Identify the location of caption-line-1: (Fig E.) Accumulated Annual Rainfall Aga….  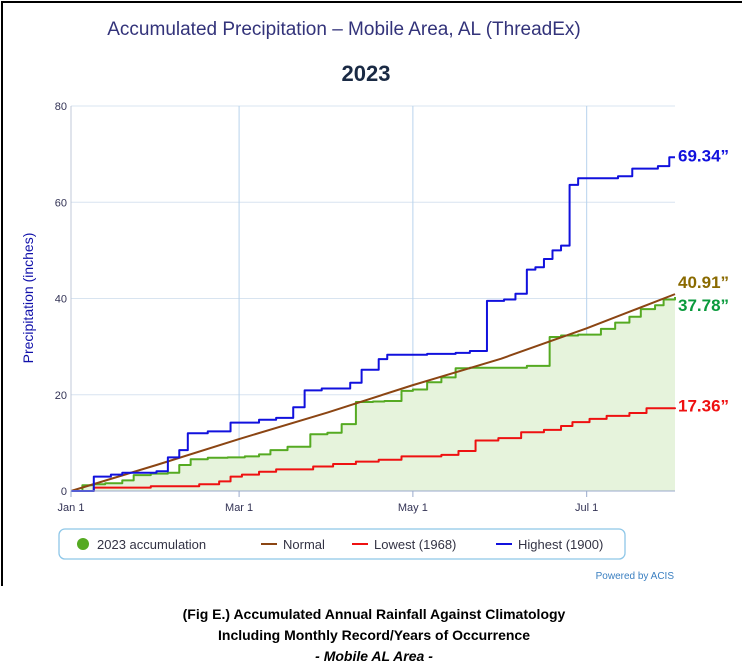
(374, 614).